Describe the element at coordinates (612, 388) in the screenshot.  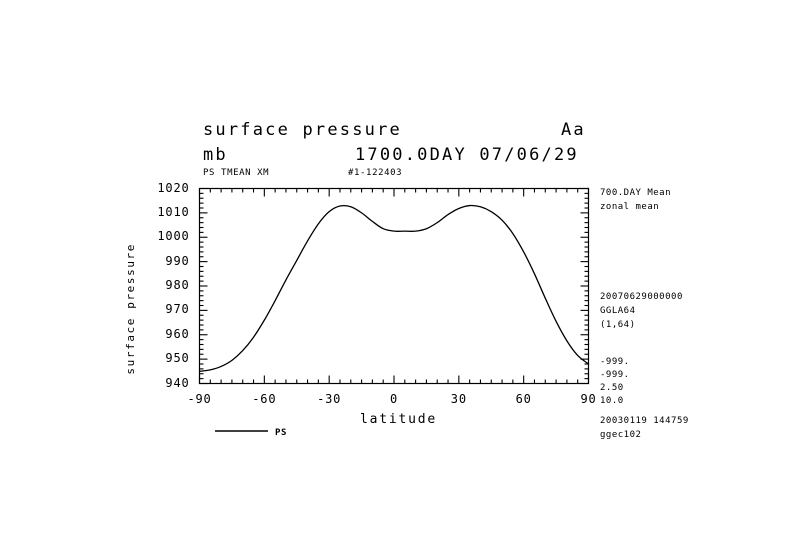
I see `annotation-value-250: 2.50` at that location.